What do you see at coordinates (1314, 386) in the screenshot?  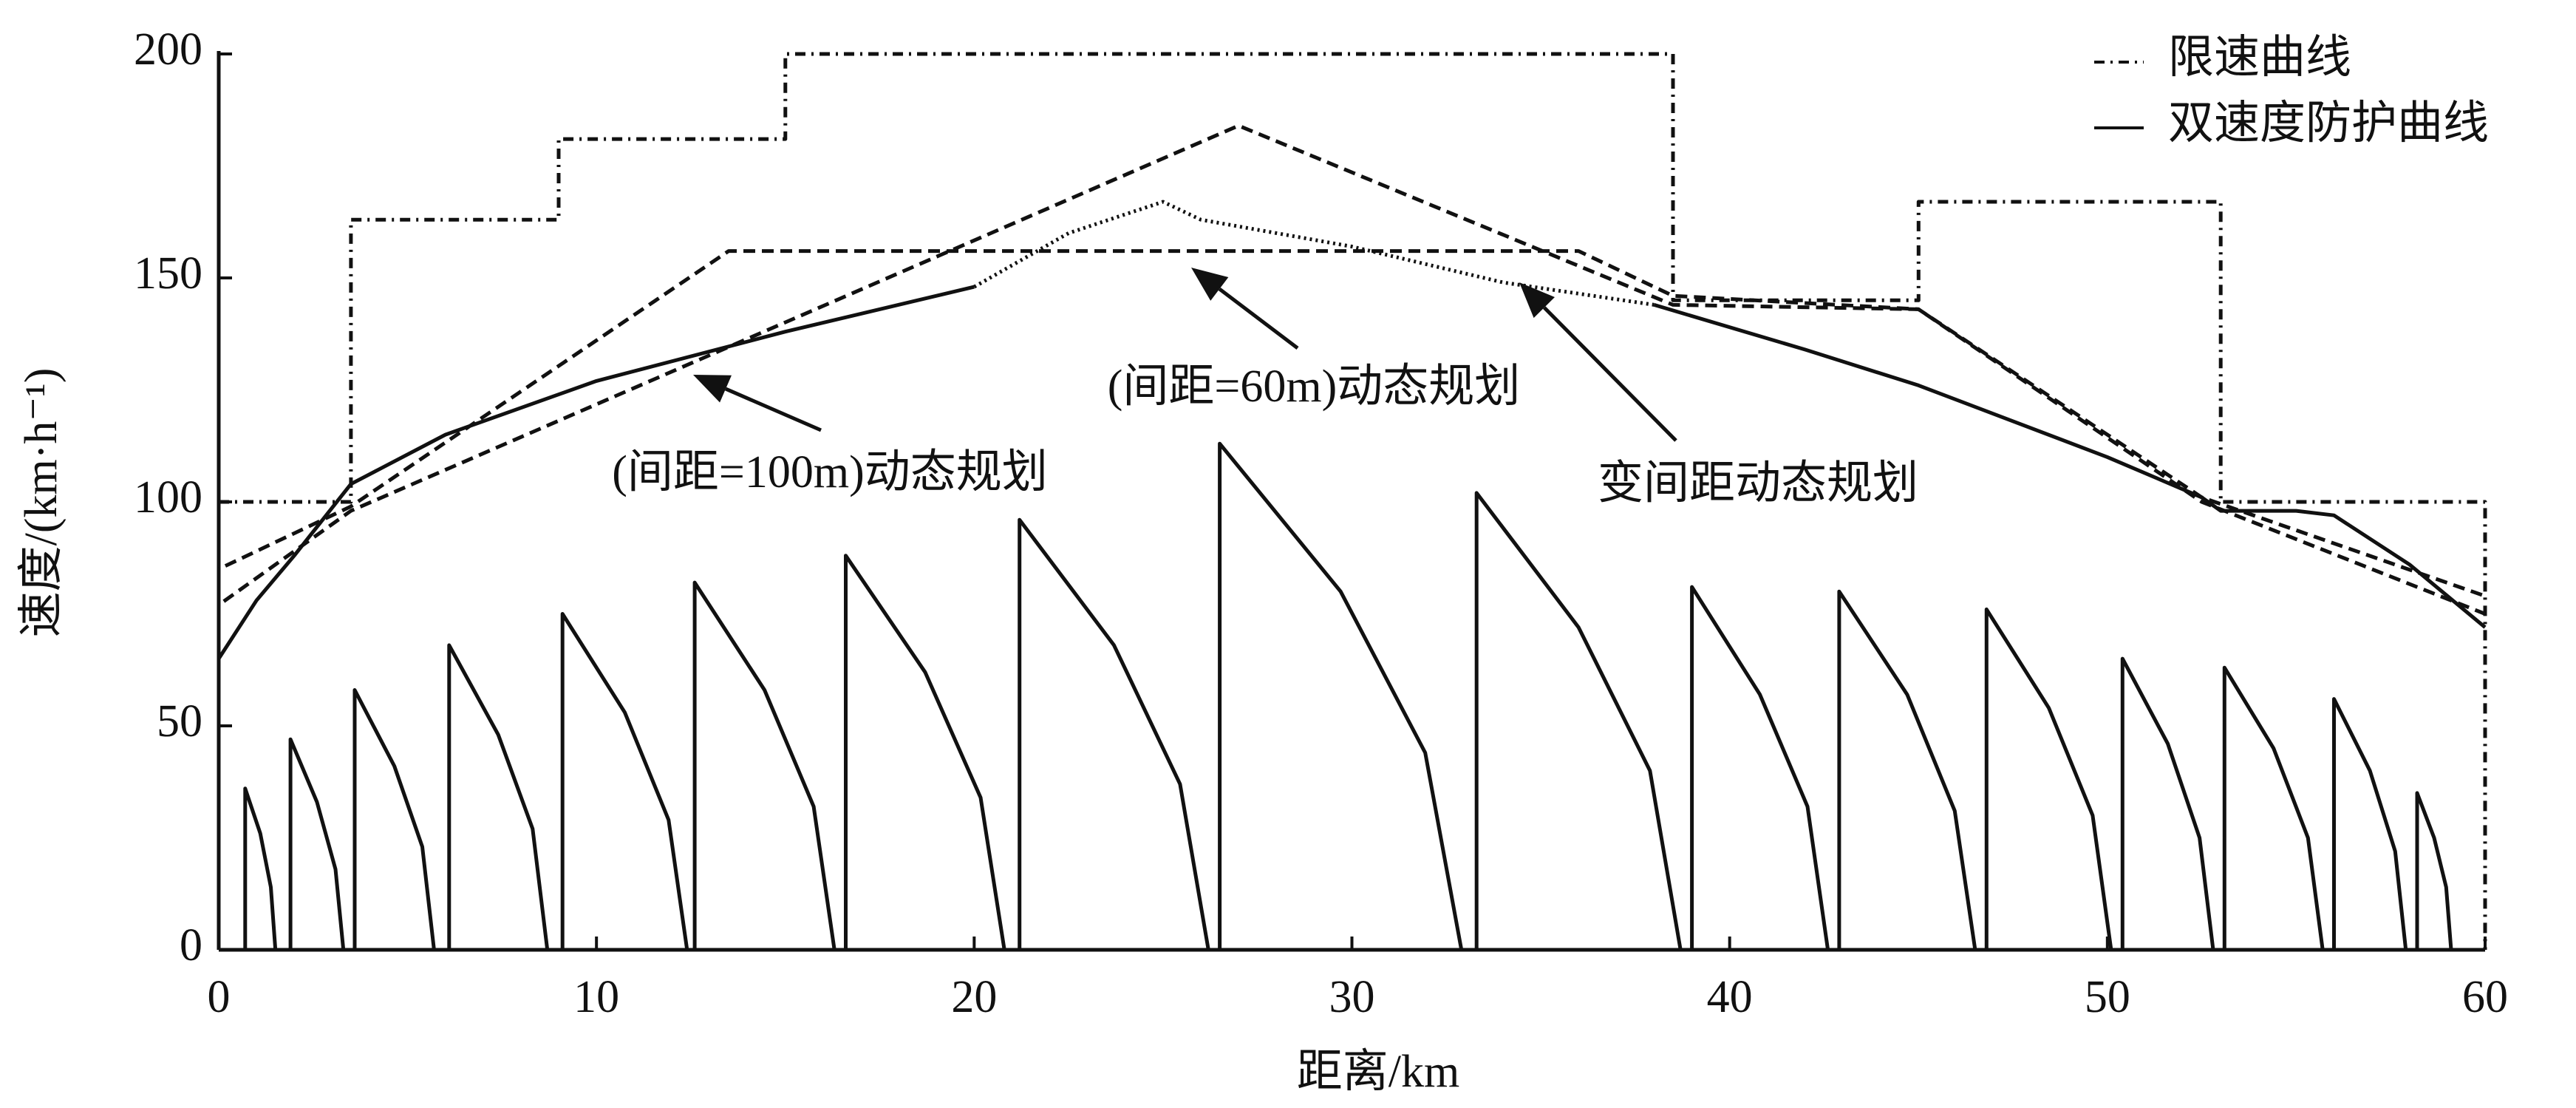 I see `annotation: (间距=60m)动态规划` at bounding box center [1314, 386].